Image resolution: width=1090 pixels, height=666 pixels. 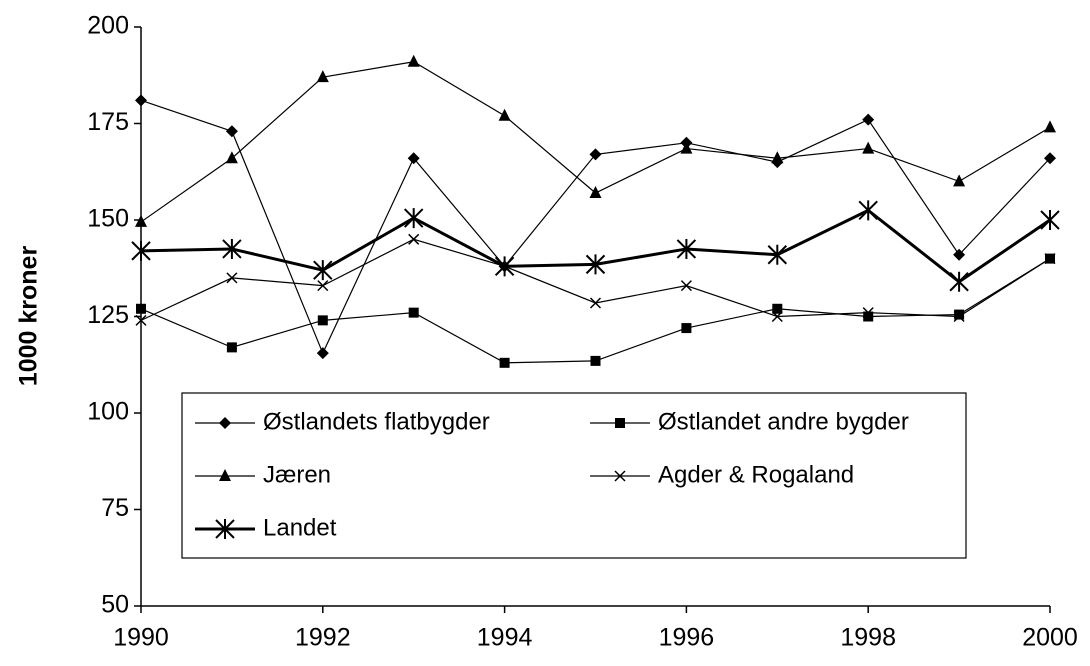 What do you see at coordinates (687, 638) in the screenshot?
I see `x-tick-label: 1996` at bounding box center [687, 638].